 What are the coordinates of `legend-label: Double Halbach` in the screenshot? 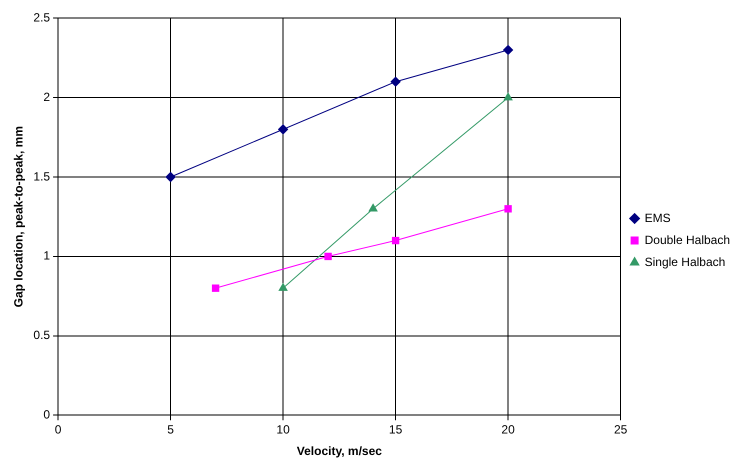 It's located at (687, 239).